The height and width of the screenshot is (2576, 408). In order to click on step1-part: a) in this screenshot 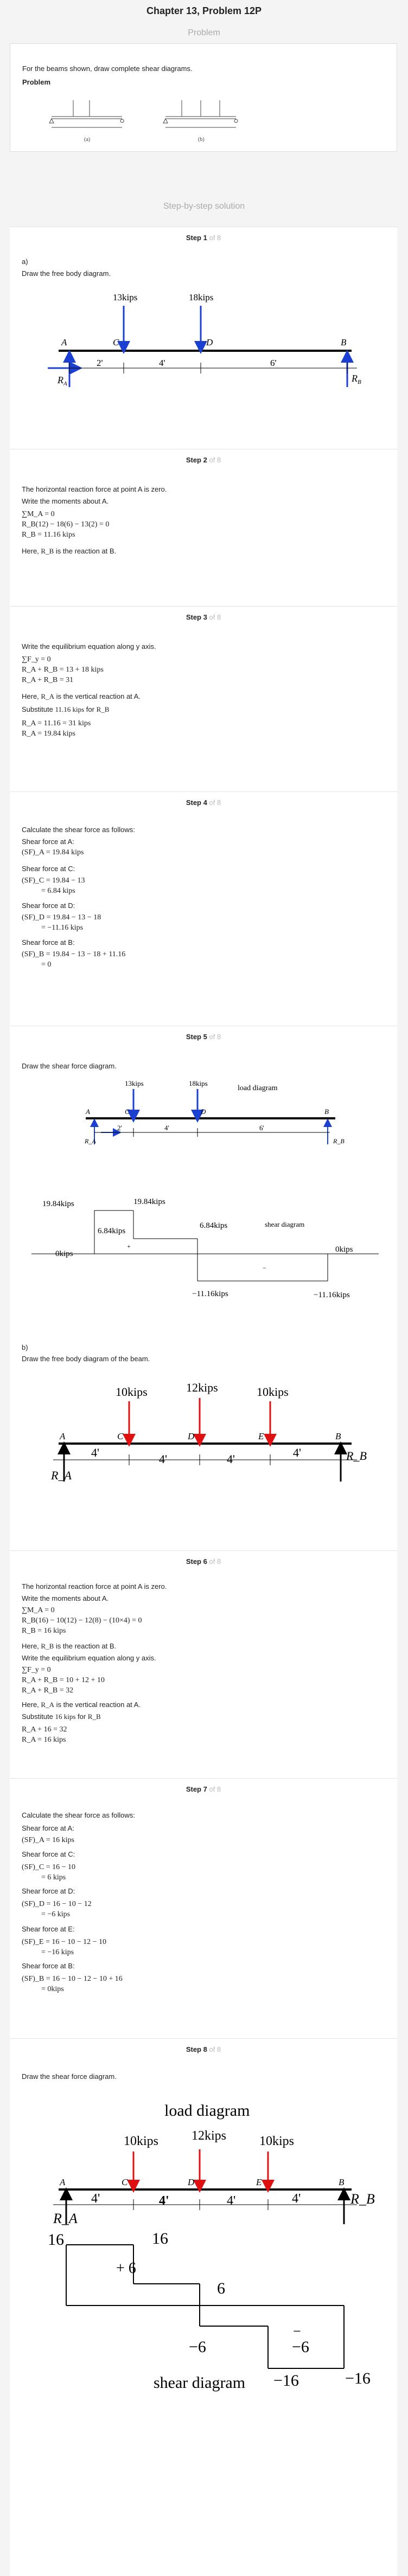, I will do `click(25, 261)`.